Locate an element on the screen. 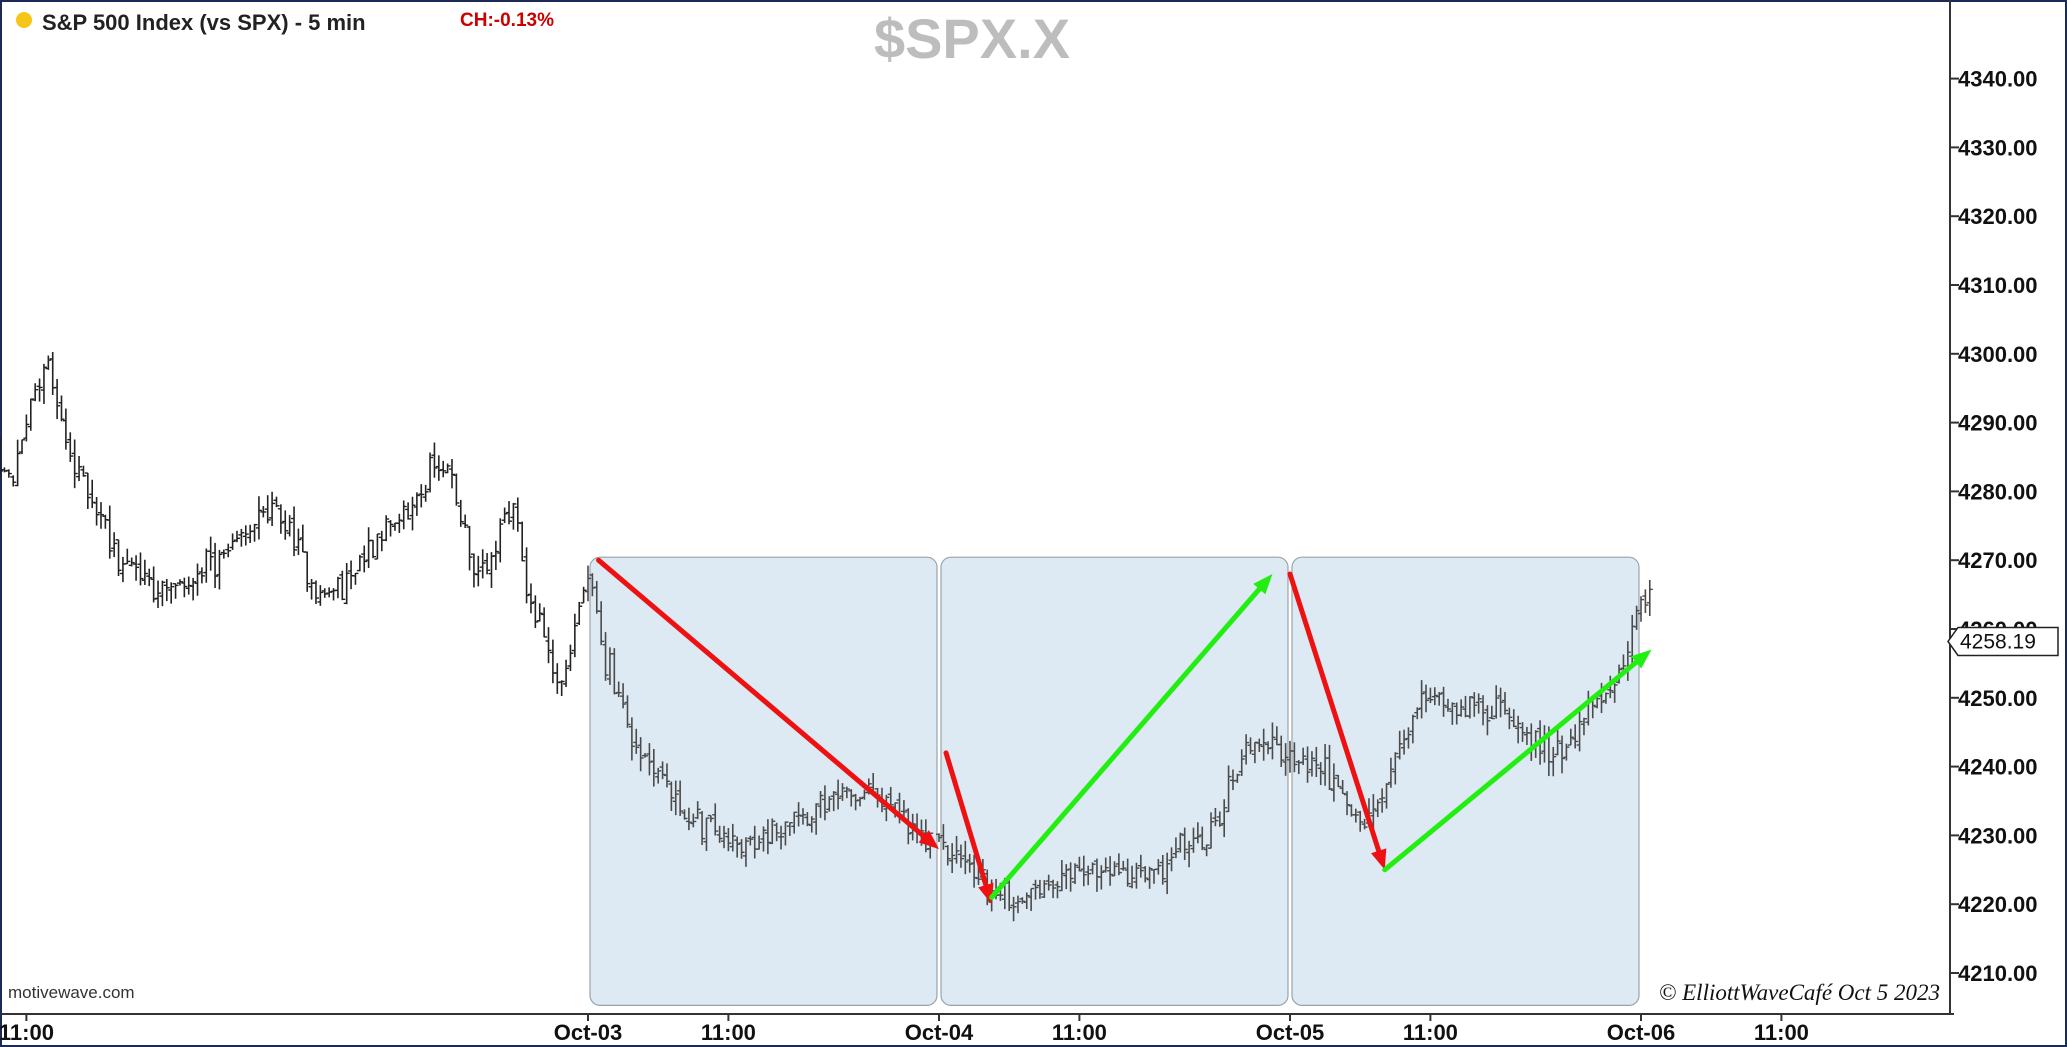 The width and height of the screenshot is (2067, 1047). price-tick-label: 4250.00 is located at coordinates (1998, 698).